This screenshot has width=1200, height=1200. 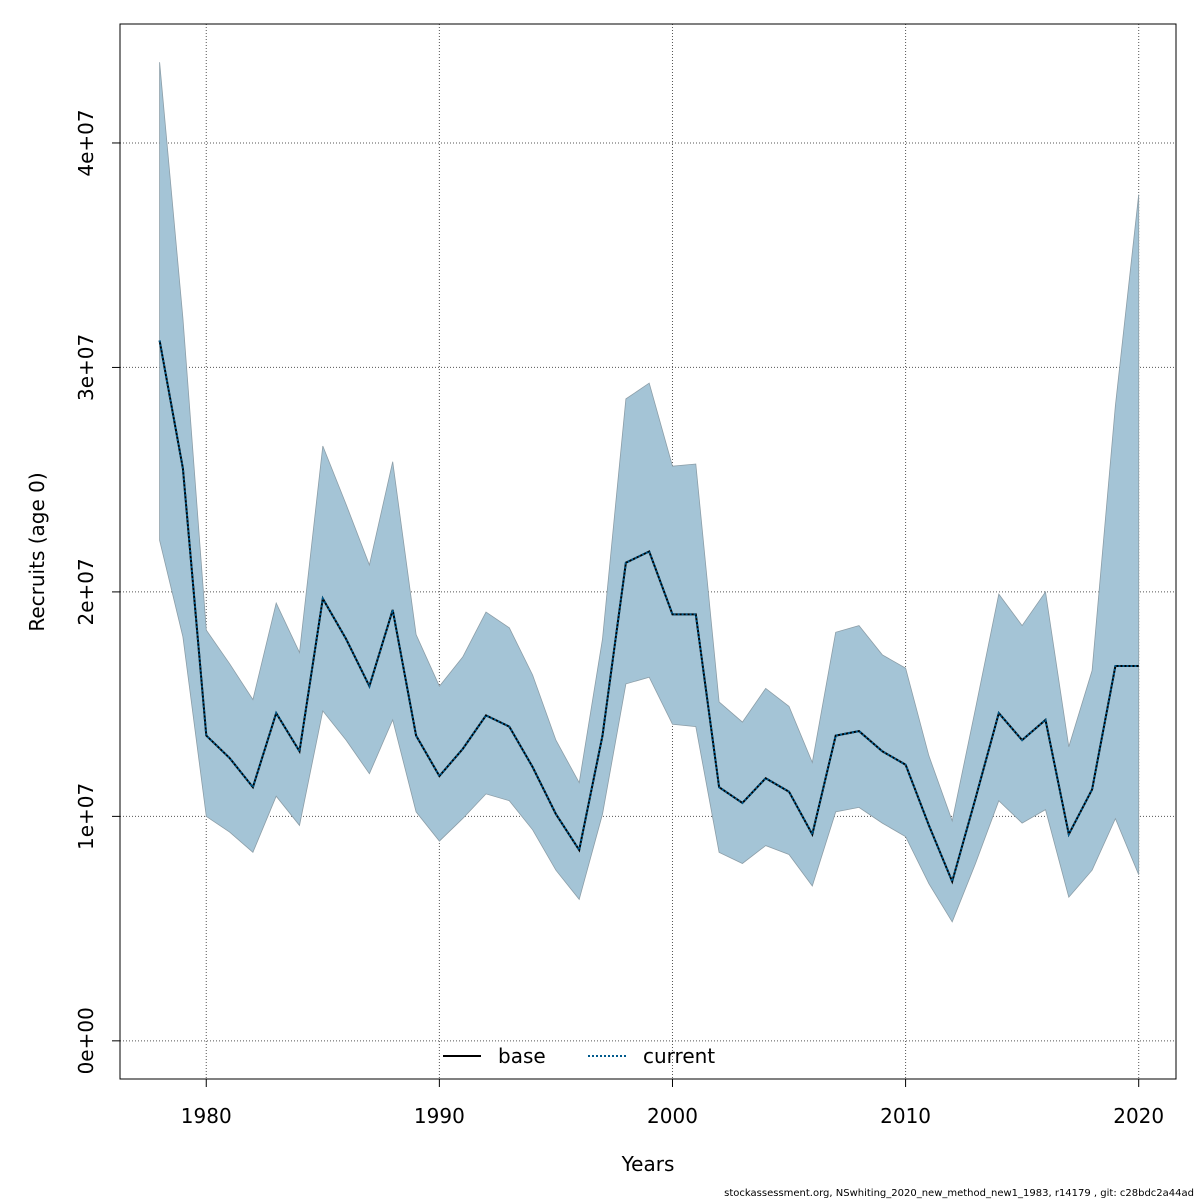 I want to click on legend-label-base: base, so click(x=522, y=1056).